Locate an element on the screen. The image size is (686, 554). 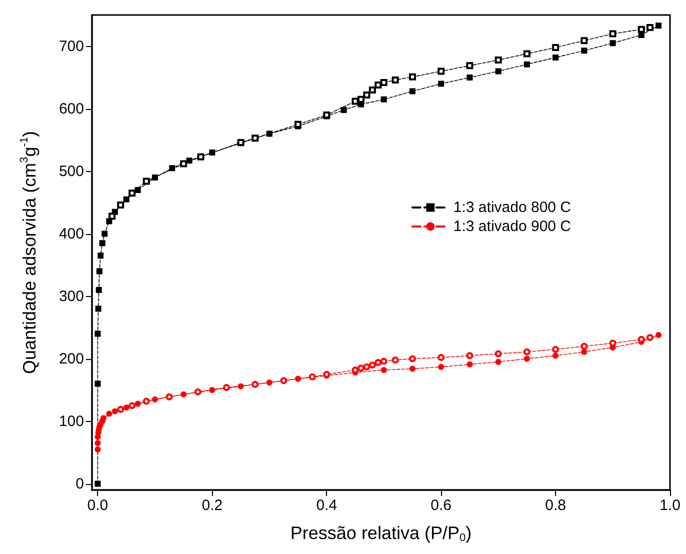
x-tick-label: 0.2 is located at coordinates (212, 505).